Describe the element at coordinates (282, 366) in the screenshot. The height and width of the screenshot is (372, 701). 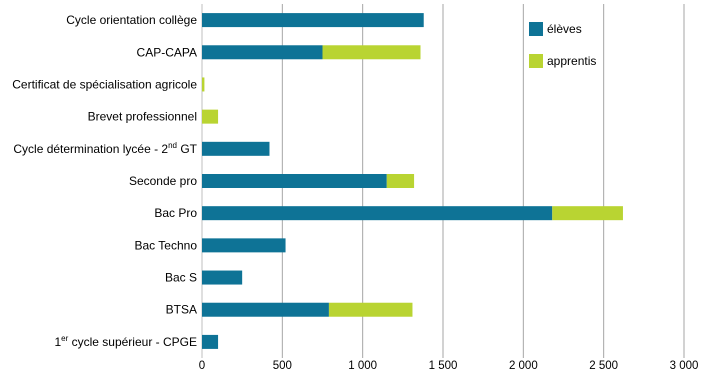
I see `x-tick-label-500: 500` at that location.